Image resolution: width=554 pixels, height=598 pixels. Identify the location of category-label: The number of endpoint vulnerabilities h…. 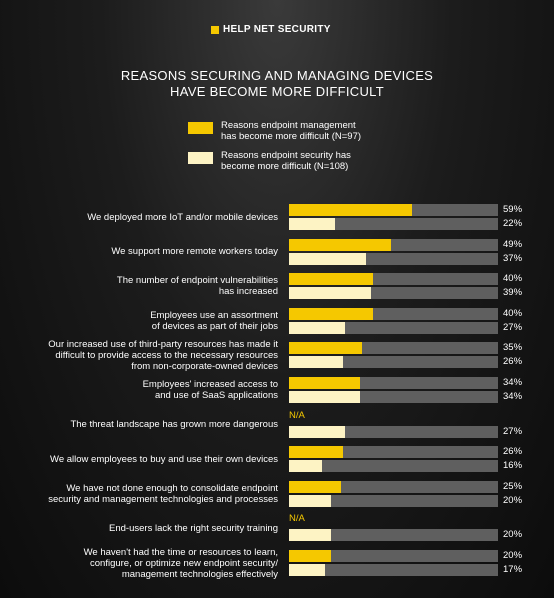
(197, 286).